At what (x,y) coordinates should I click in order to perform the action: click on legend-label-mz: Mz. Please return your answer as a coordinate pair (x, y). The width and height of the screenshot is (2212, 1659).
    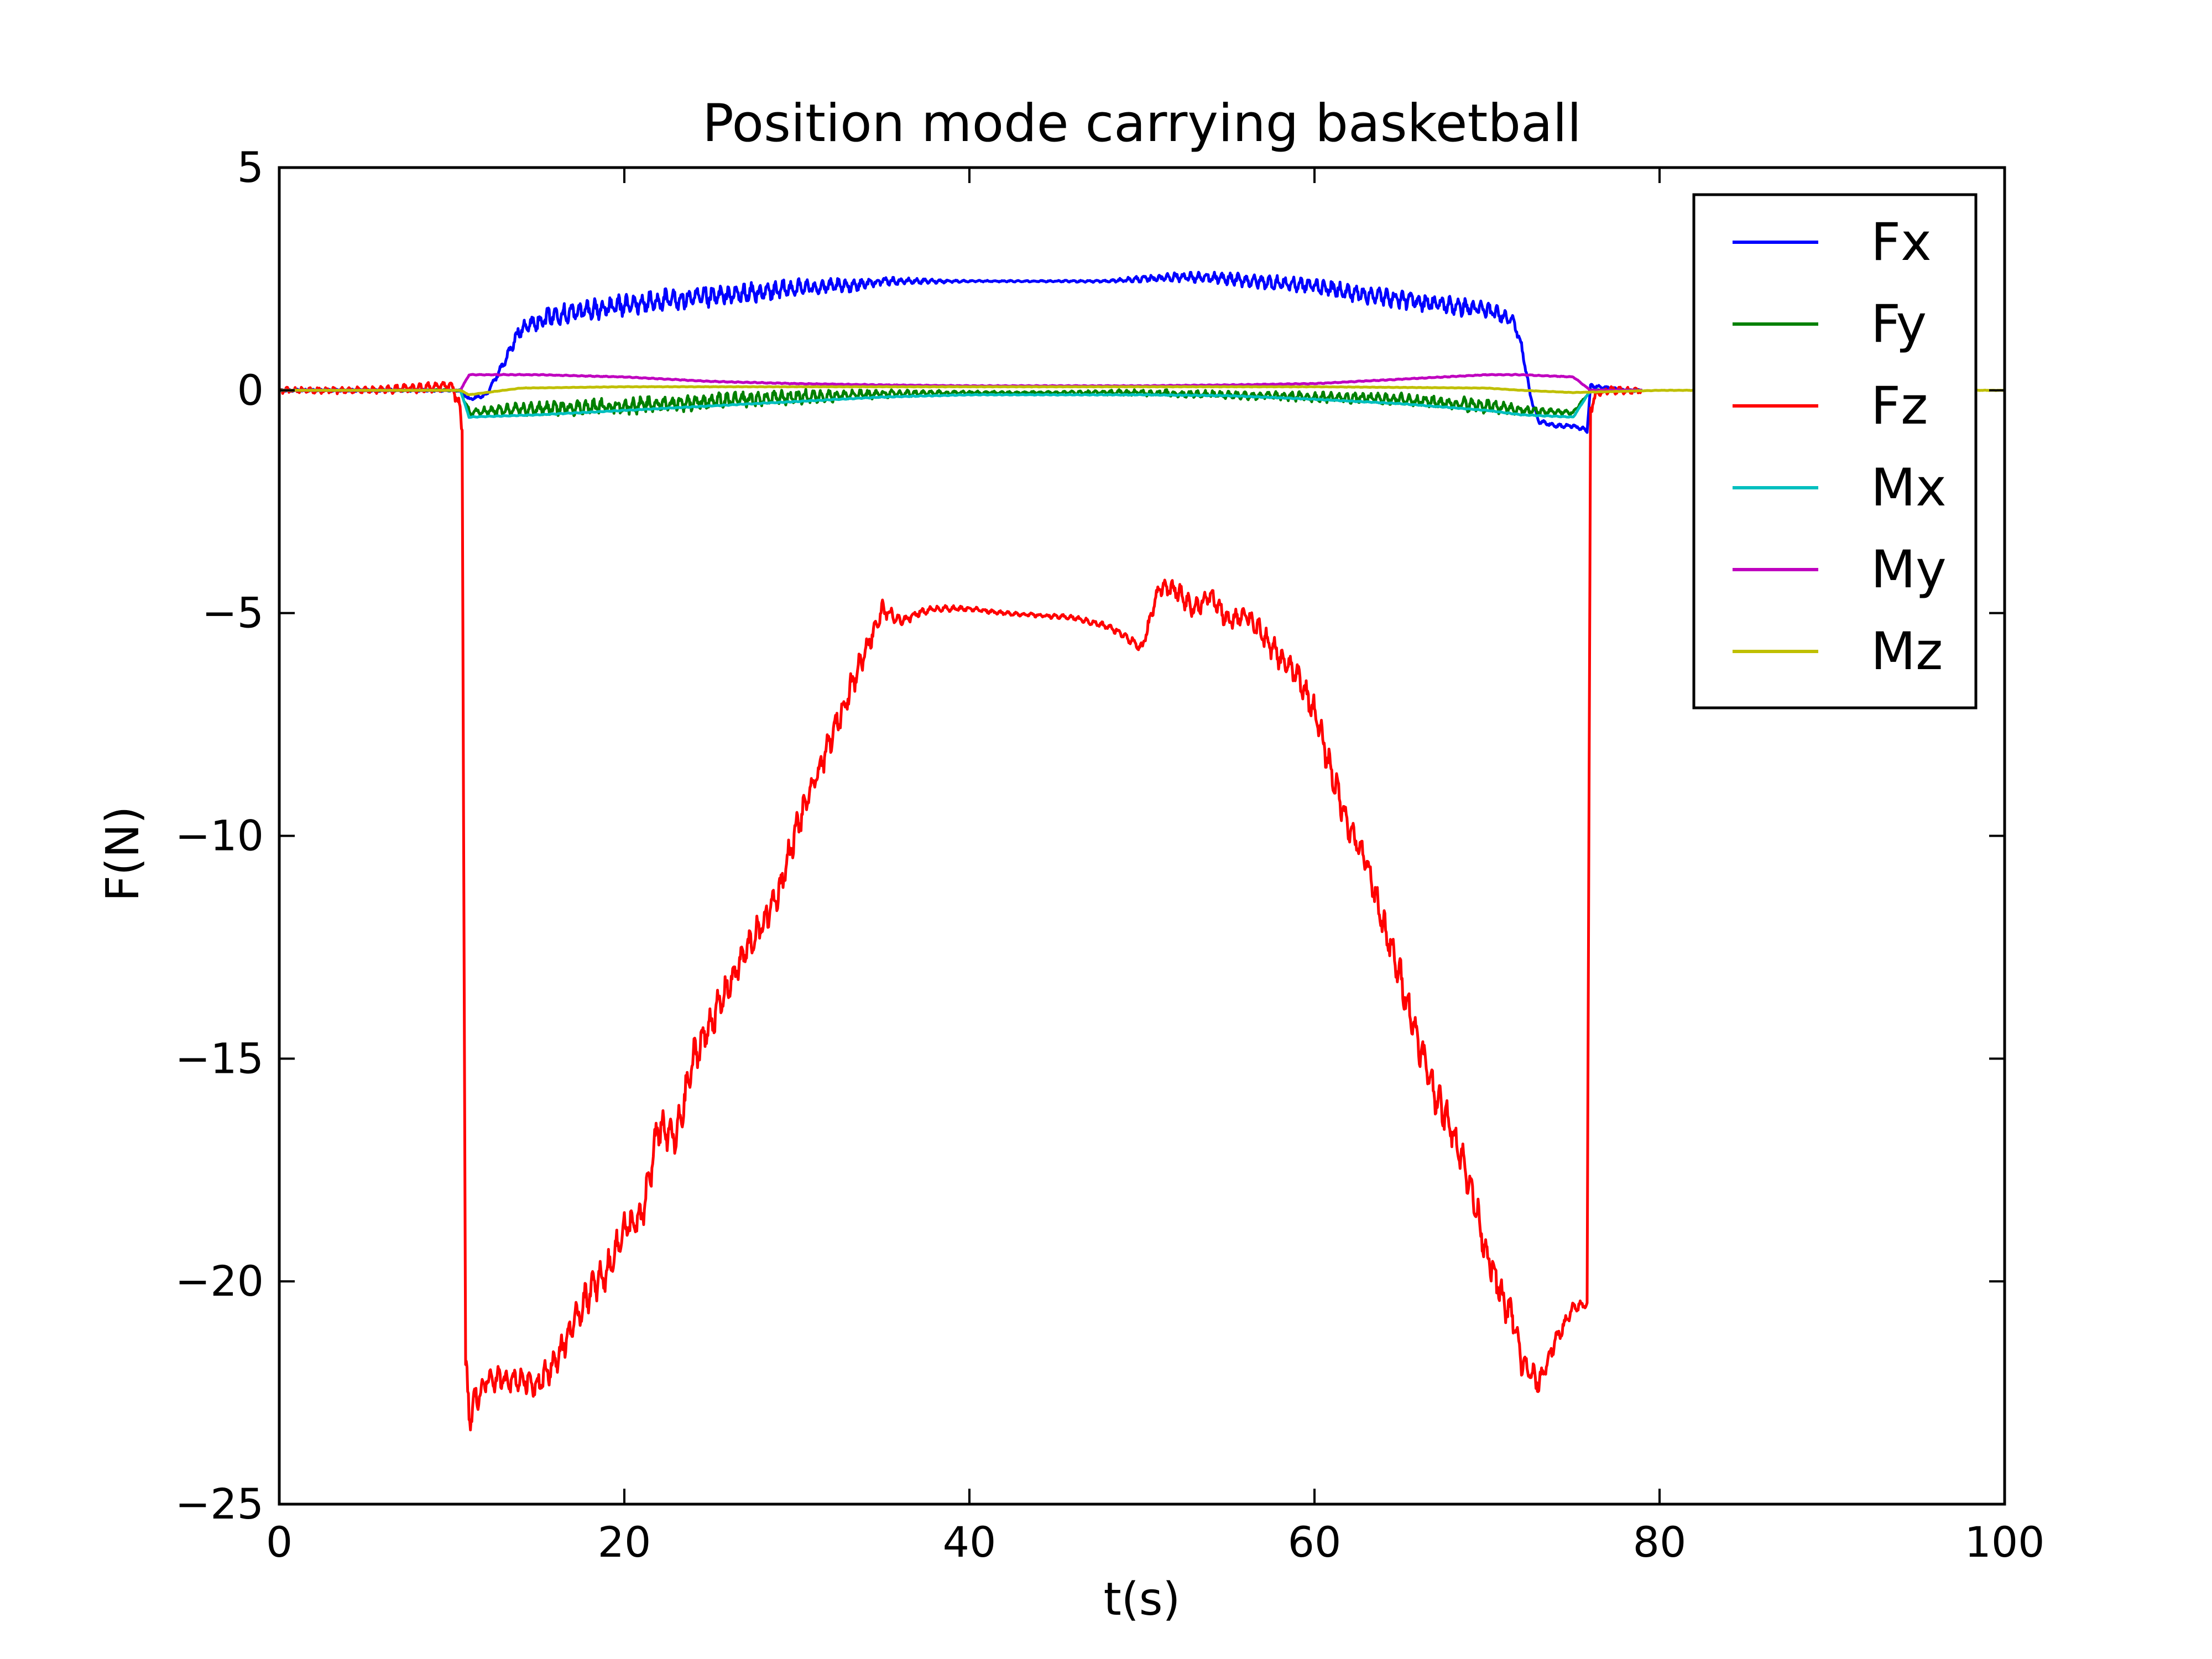
    Looking at the image, I should click on (1907, 652).